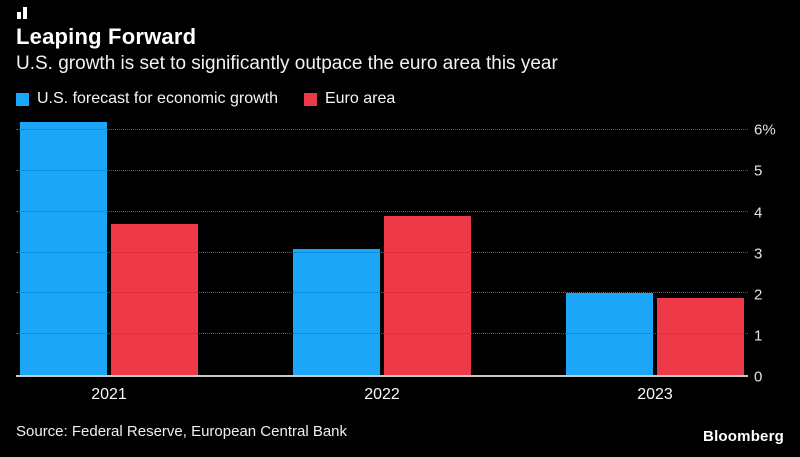  What do you see at coordinates (22, 99) in the screenshot?
I see `us-series-swatch-icon` at bounding box center [22, 99].